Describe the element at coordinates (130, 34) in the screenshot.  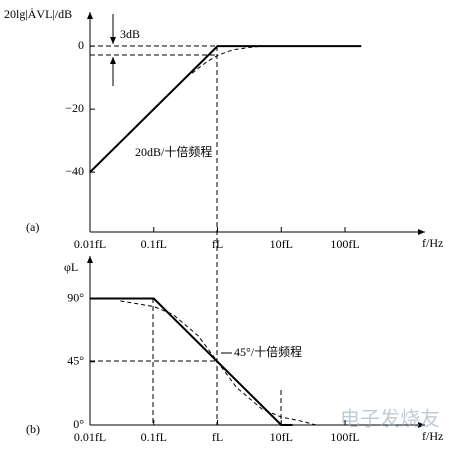
I see `annotation: 3dB` at that location.